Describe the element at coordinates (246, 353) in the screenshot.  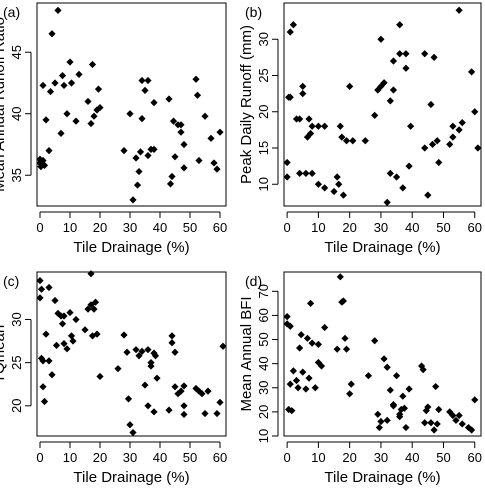
I see `y-axis-title: Mean Annual BFI` at that location.